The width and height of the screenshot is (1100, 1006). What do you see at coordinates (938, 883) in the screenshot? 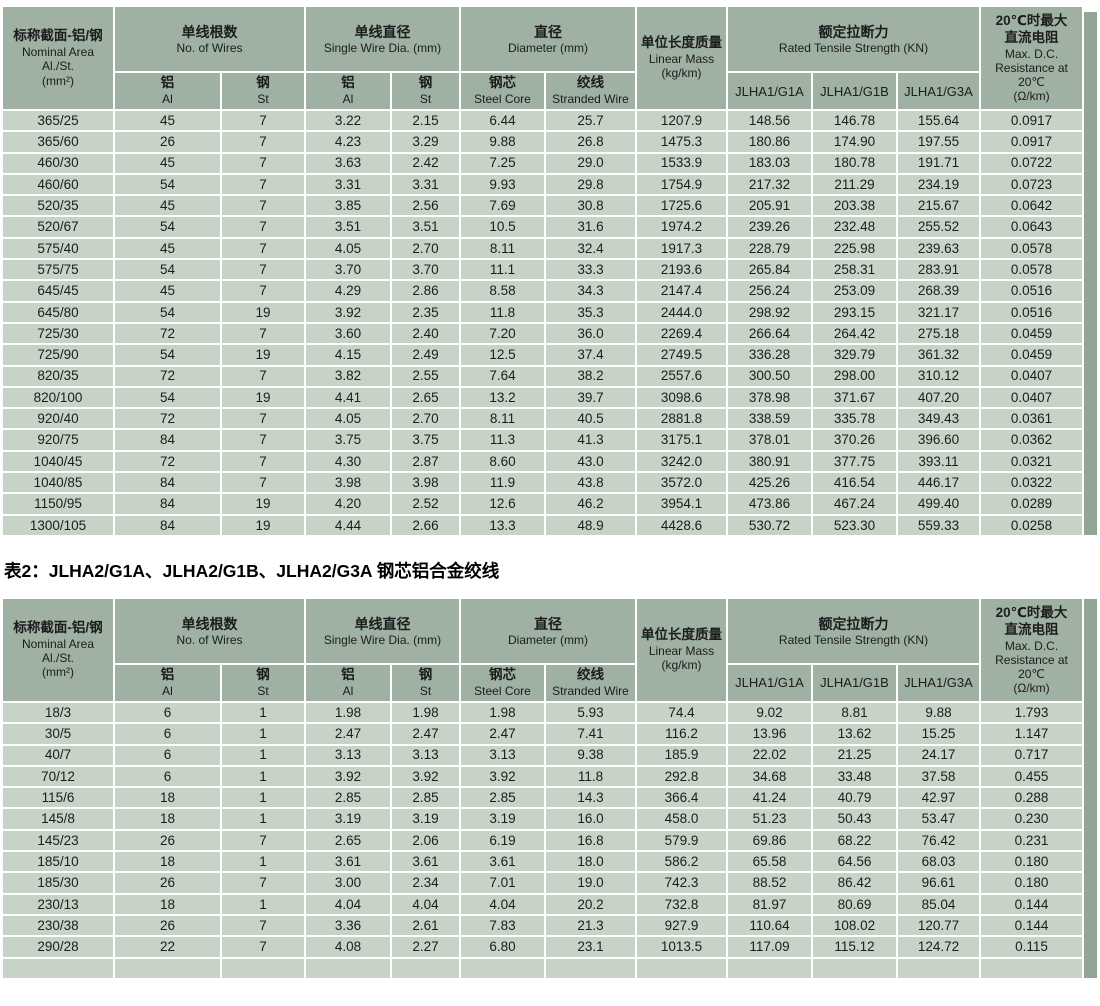
I see `table-cell: 96.61` at bounding box center [938, 883].